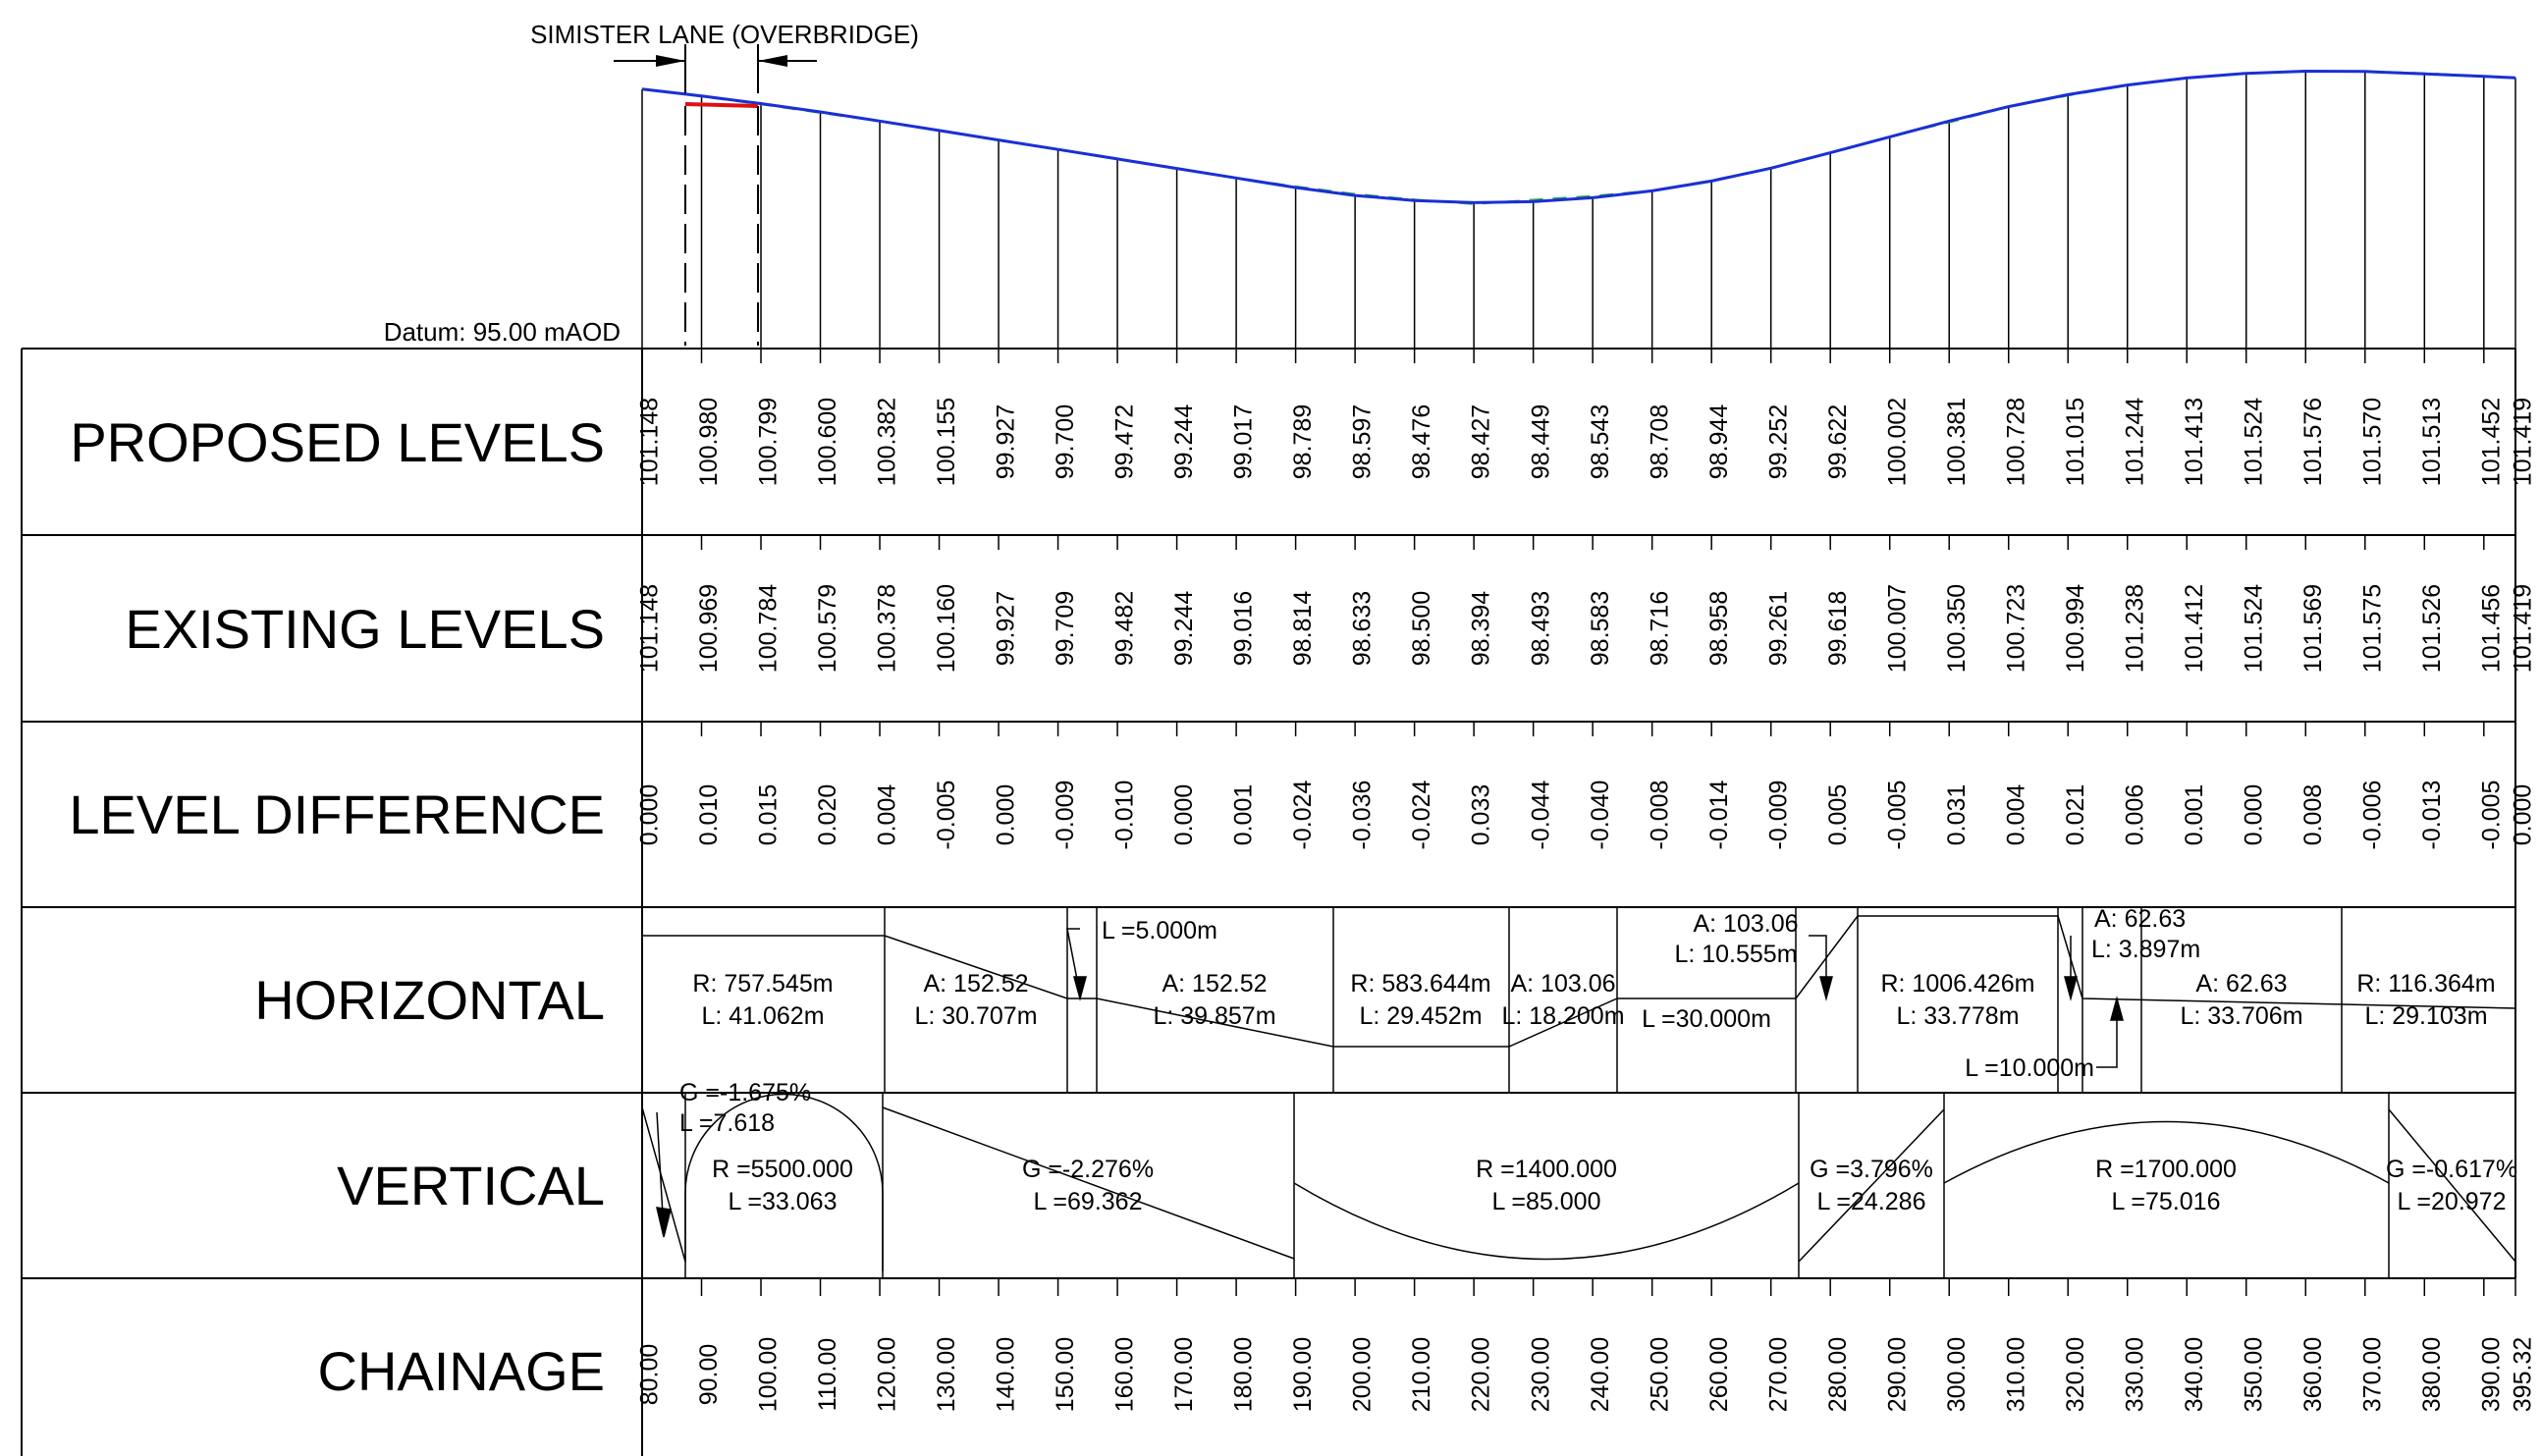 The height and width of the screenshot is (1456, 2541). Describe the element at coordinates (975, 1016) in the screenshot. I see `h-spiral-label: L: 30.707m` at that location.